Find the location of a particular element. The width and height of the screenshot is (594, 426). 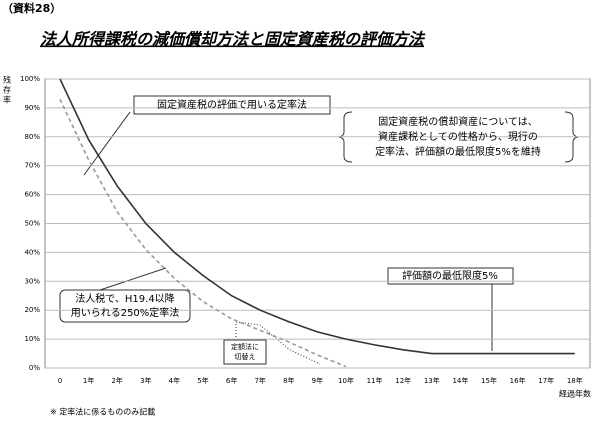

annotation: 評価額の最低限度5% is located at coordinates (450, 275).